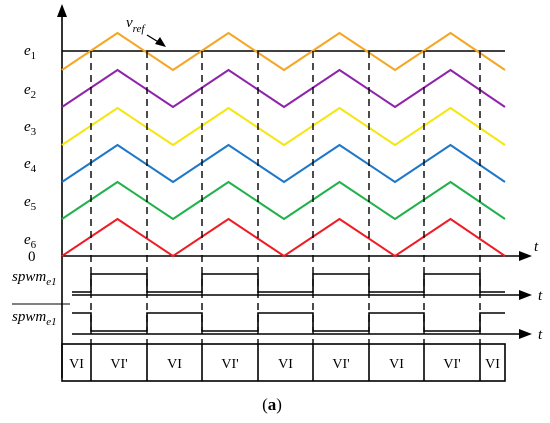 The image size is (550, 423). What do you see at coordinates (283, 126) in the screenshot?
I see `carrier-wave-e3` at bounding box center [283, 126].